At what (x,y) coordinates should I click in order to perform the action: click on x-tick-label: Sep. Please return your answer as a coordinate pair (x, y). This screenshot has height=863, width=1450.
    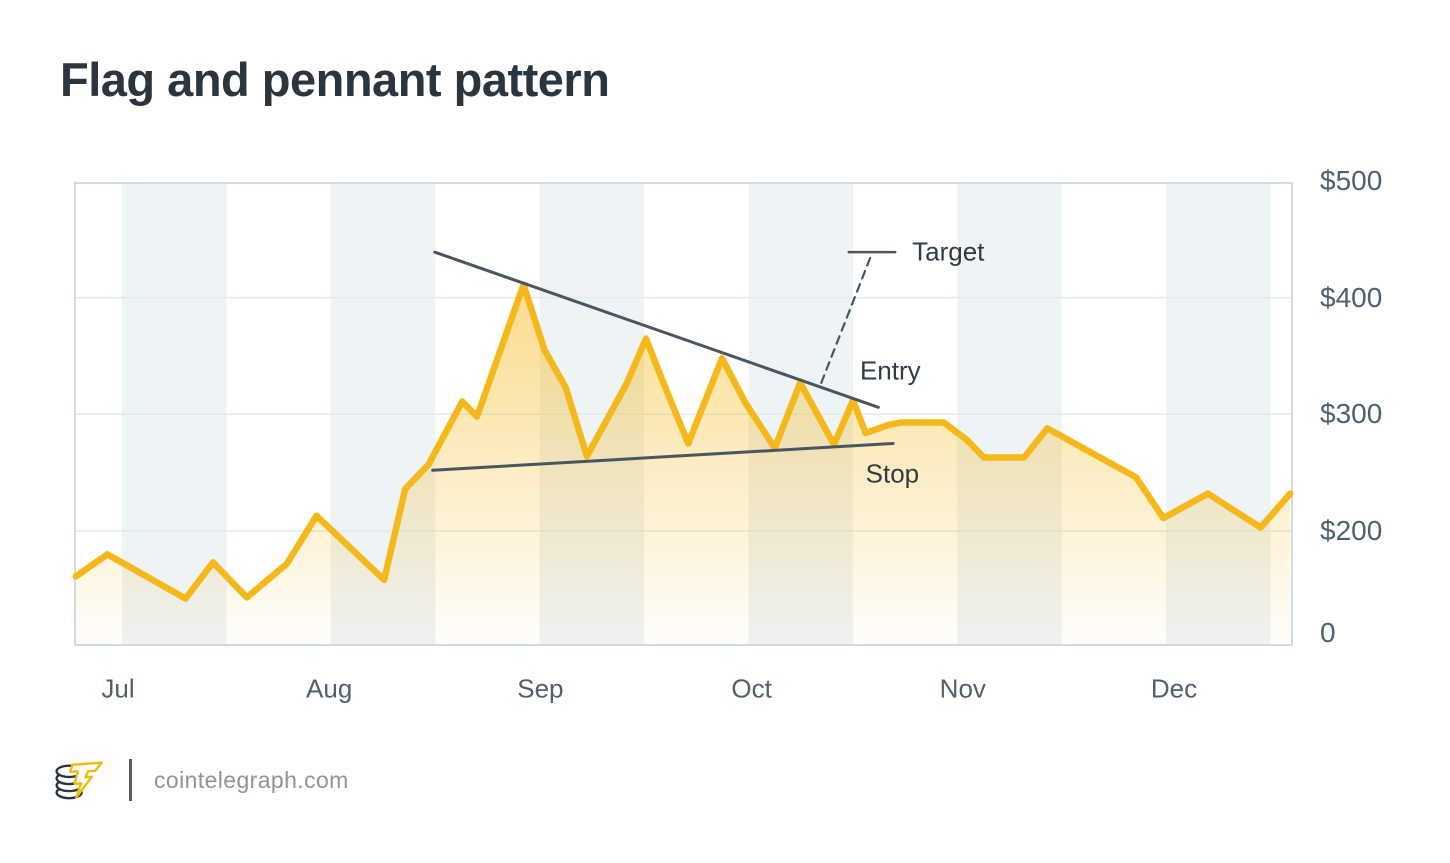
    Looking at the image, I should click on (540, 688).